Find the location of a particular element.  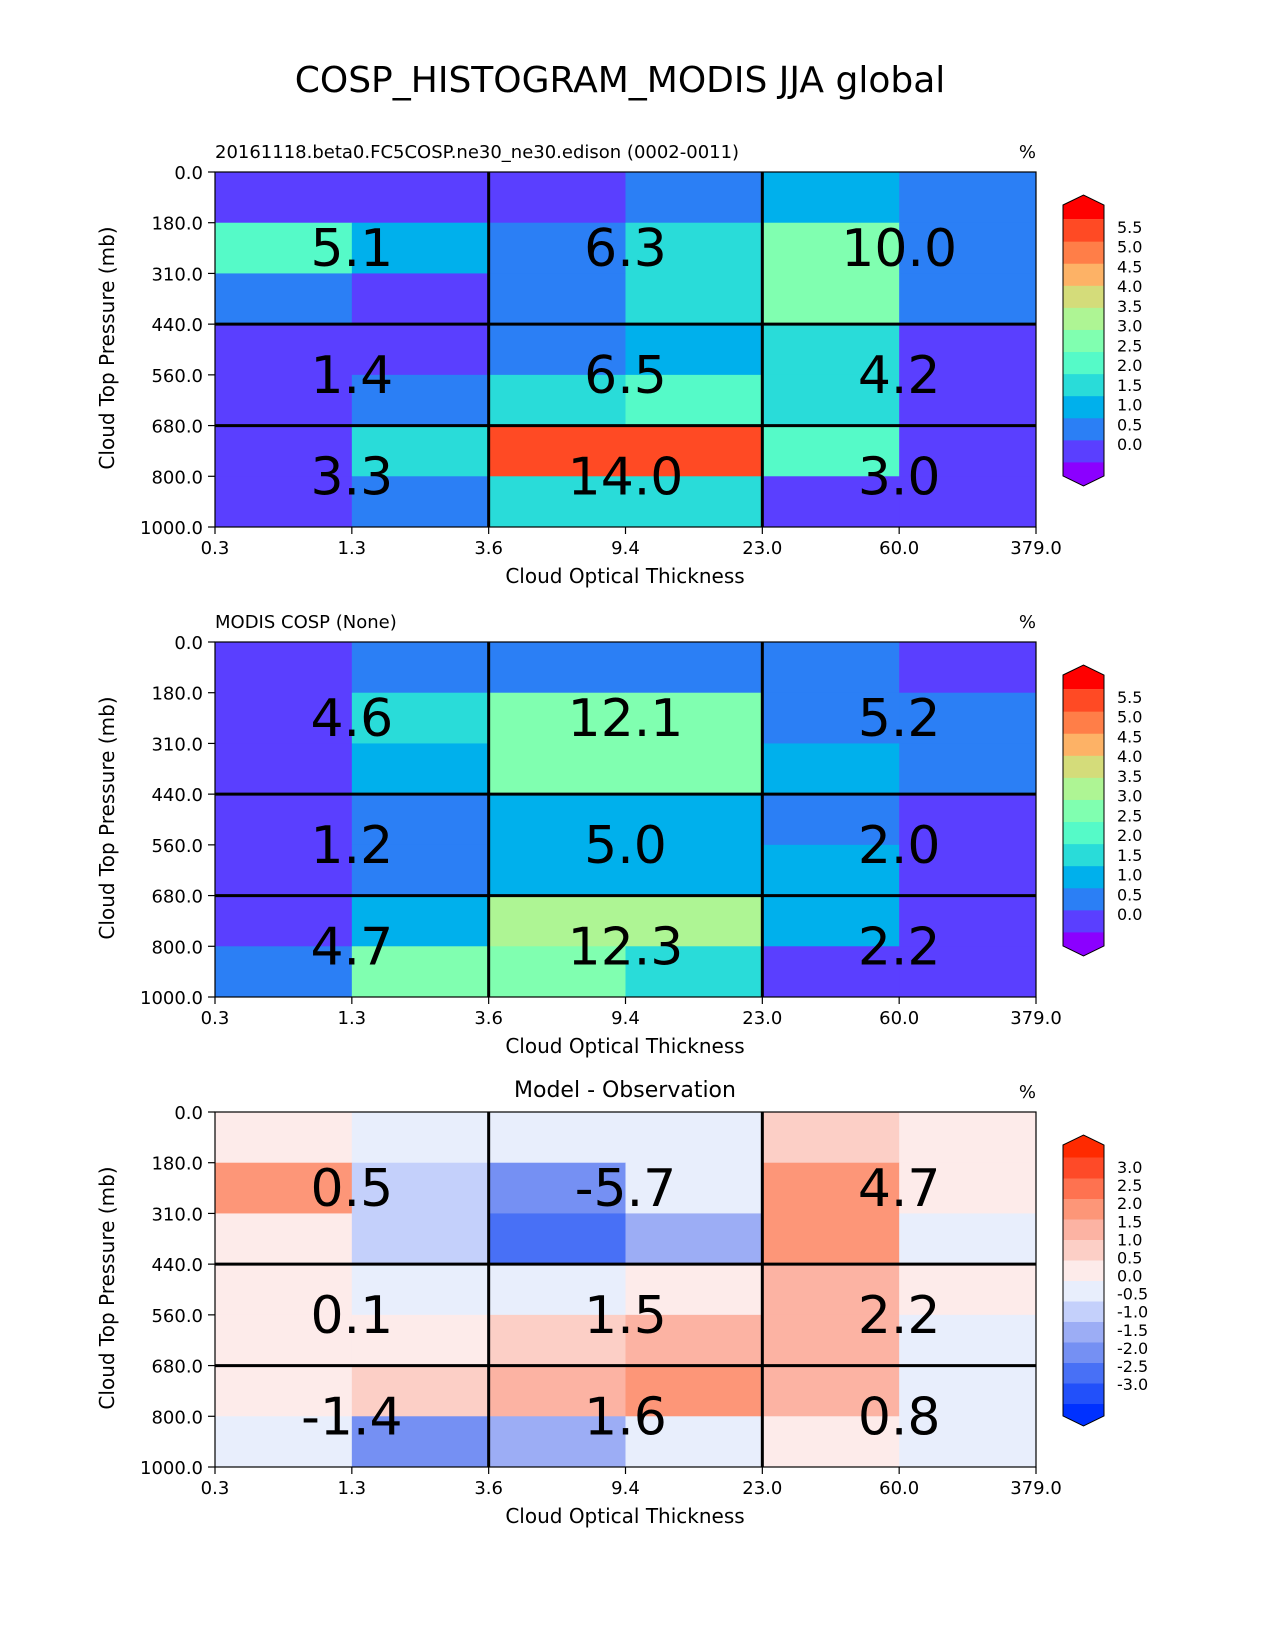

x-tick-label: 60.0 is located at coordinates (899, 1488).